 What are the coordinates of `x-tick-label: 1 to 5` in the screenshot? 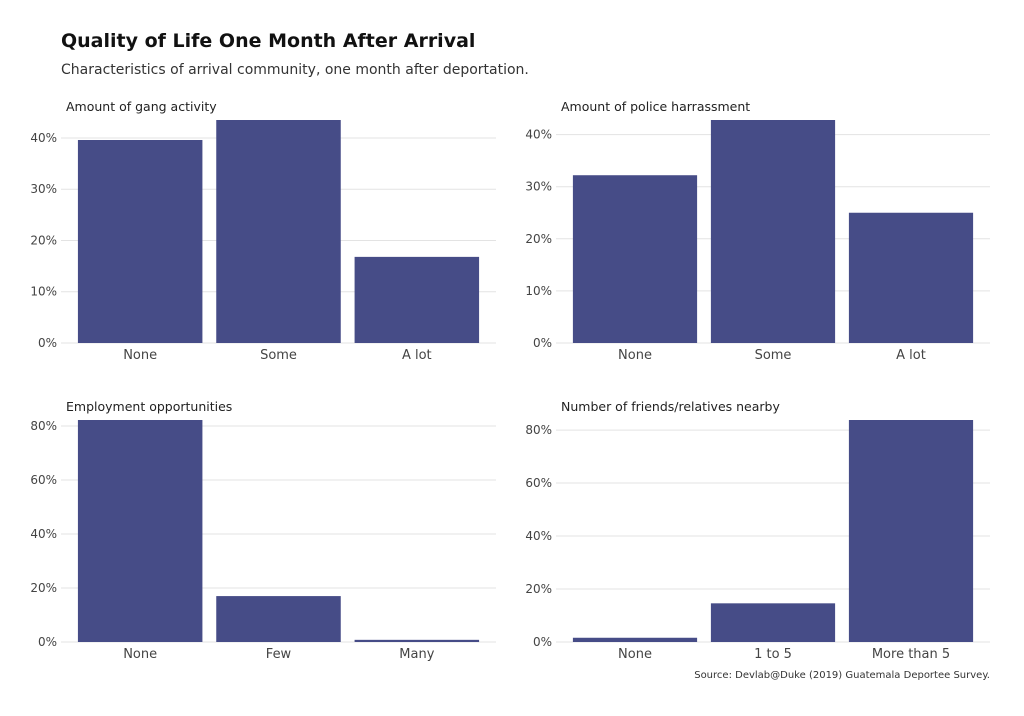 It's located at (773, 654).